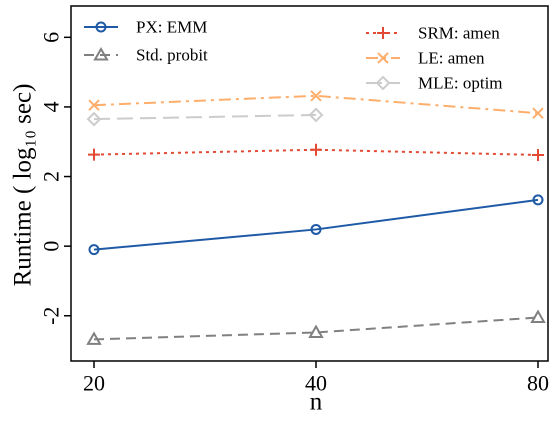 Image resolution: width=553 pixels, height=423 pixels. What do you see at coordinates (538, 383) in the screenshot?
I see `x-tick-label: 80` at bounding box center [538, 383].